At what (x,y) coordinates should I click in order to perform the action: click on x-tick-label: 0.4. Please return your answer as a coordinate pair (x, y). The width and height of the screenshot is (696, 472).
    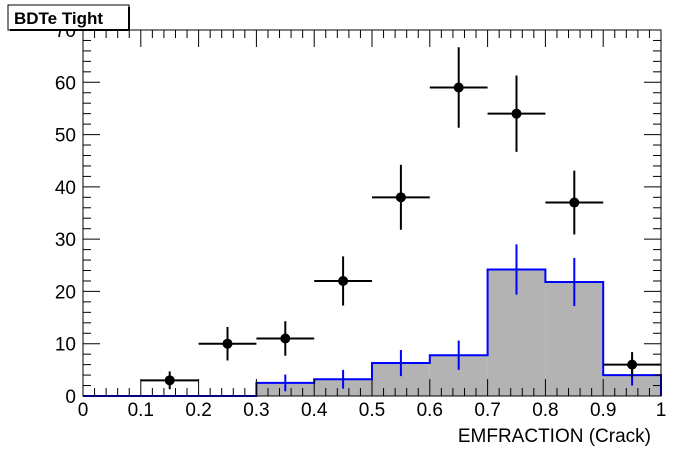
    Looking at the image, I should click on (314, 410).